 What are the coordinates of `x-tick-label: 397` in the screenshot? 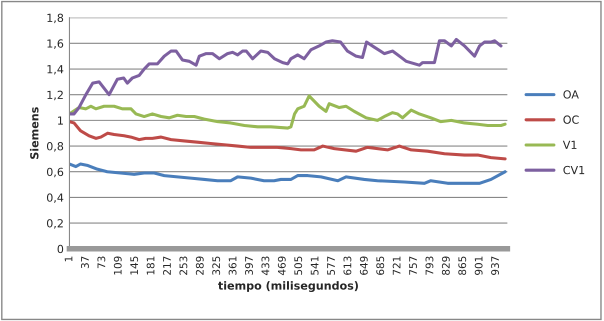 It's located at (249, 265).